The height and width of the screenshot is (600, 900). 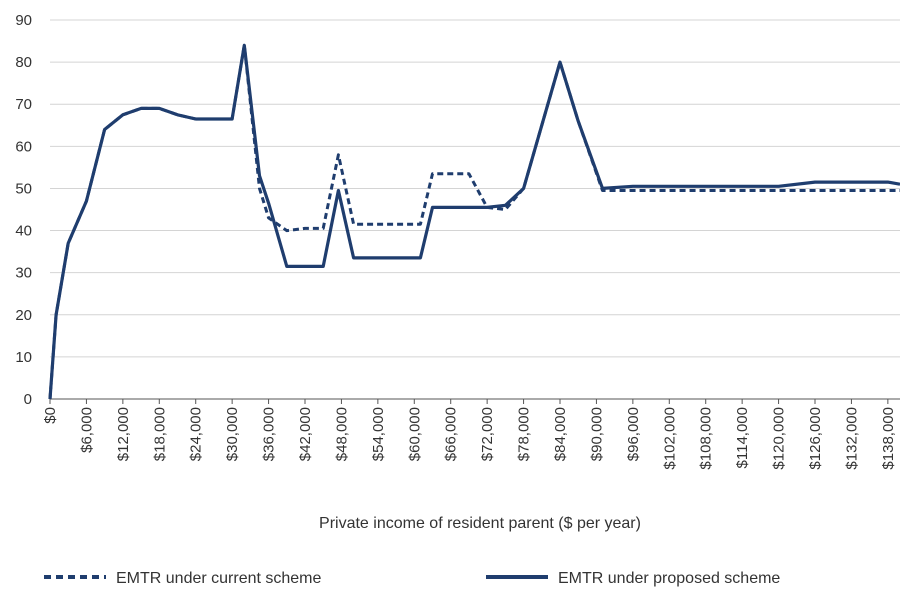 What do you see at coordinates (23, 62) in the screenshot?
I see `y-tick-label: 80` at bounding box center [23, 62].